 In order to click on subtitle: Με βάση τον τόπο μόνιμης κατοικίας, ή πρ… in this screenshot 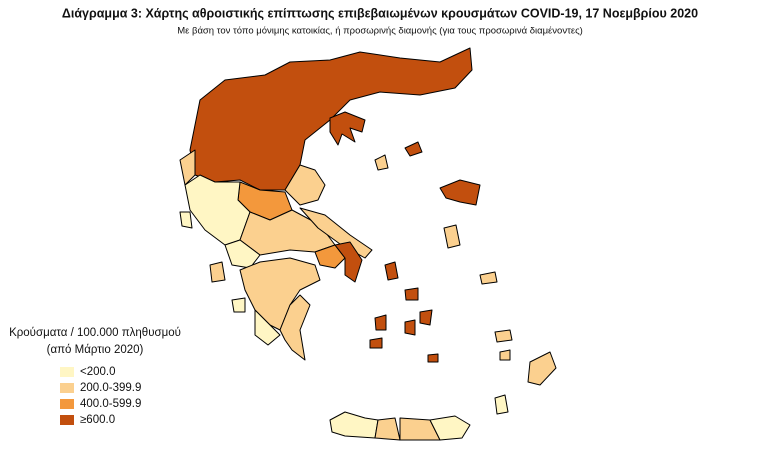, I will do `click(380, 31)`.